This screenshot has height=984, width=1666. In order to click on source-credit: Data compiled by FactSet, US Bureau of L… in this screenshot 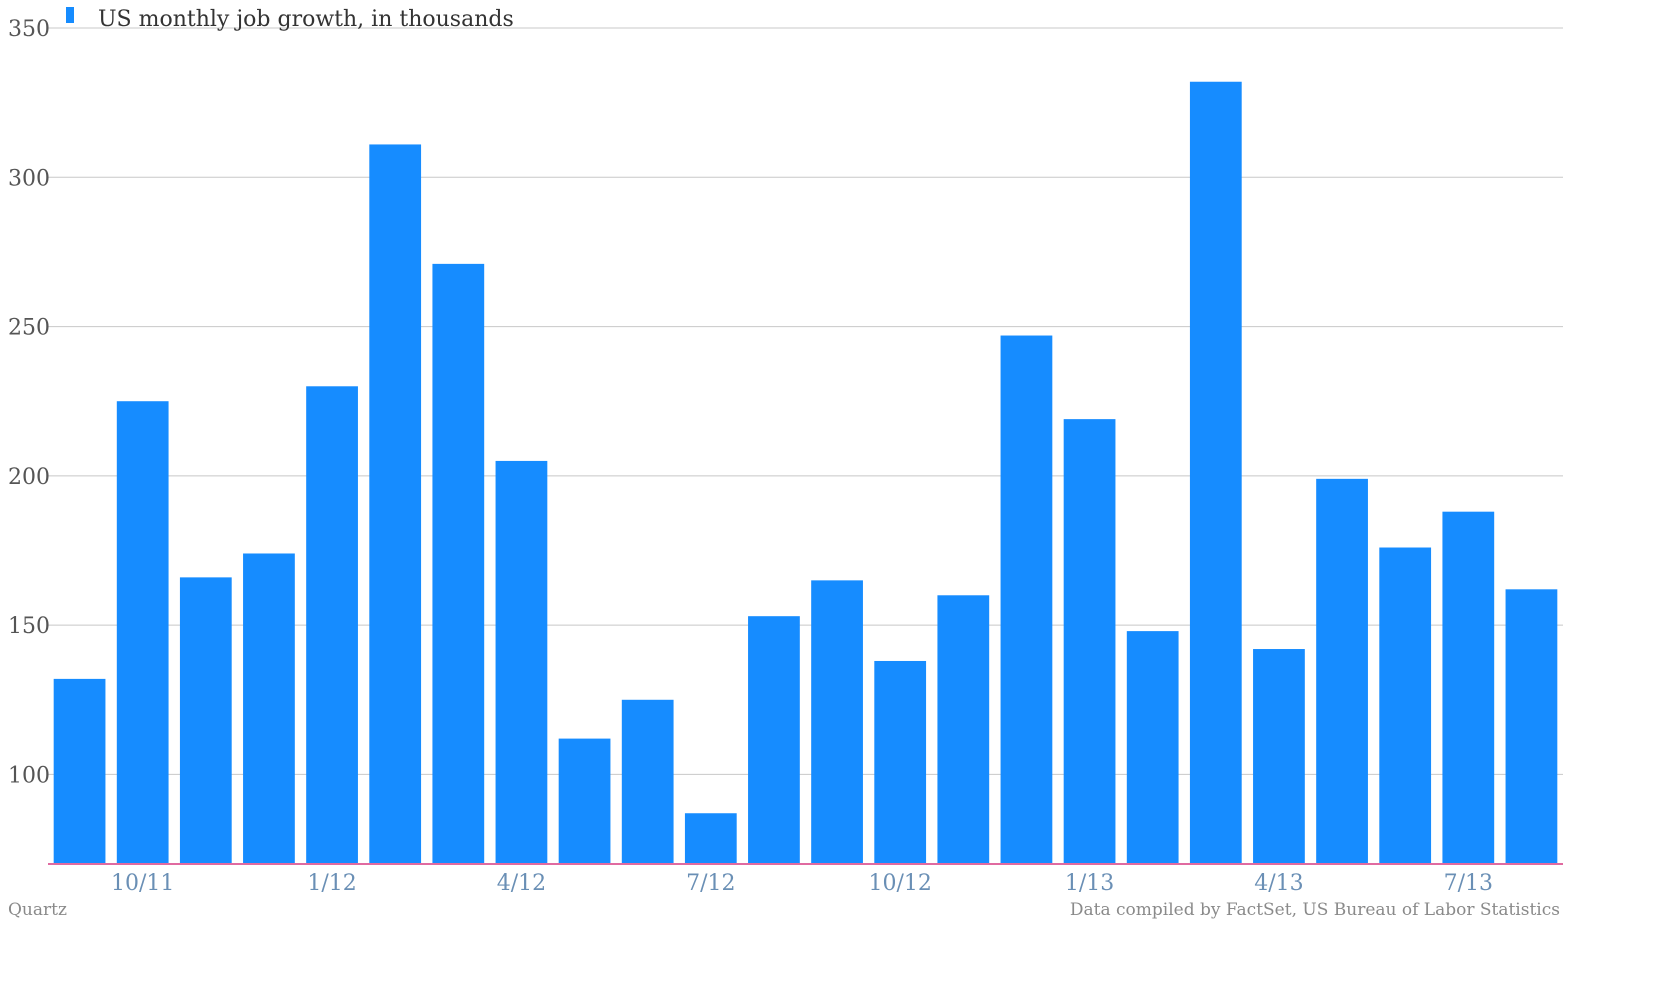, I will do `click(1314, 910)`.